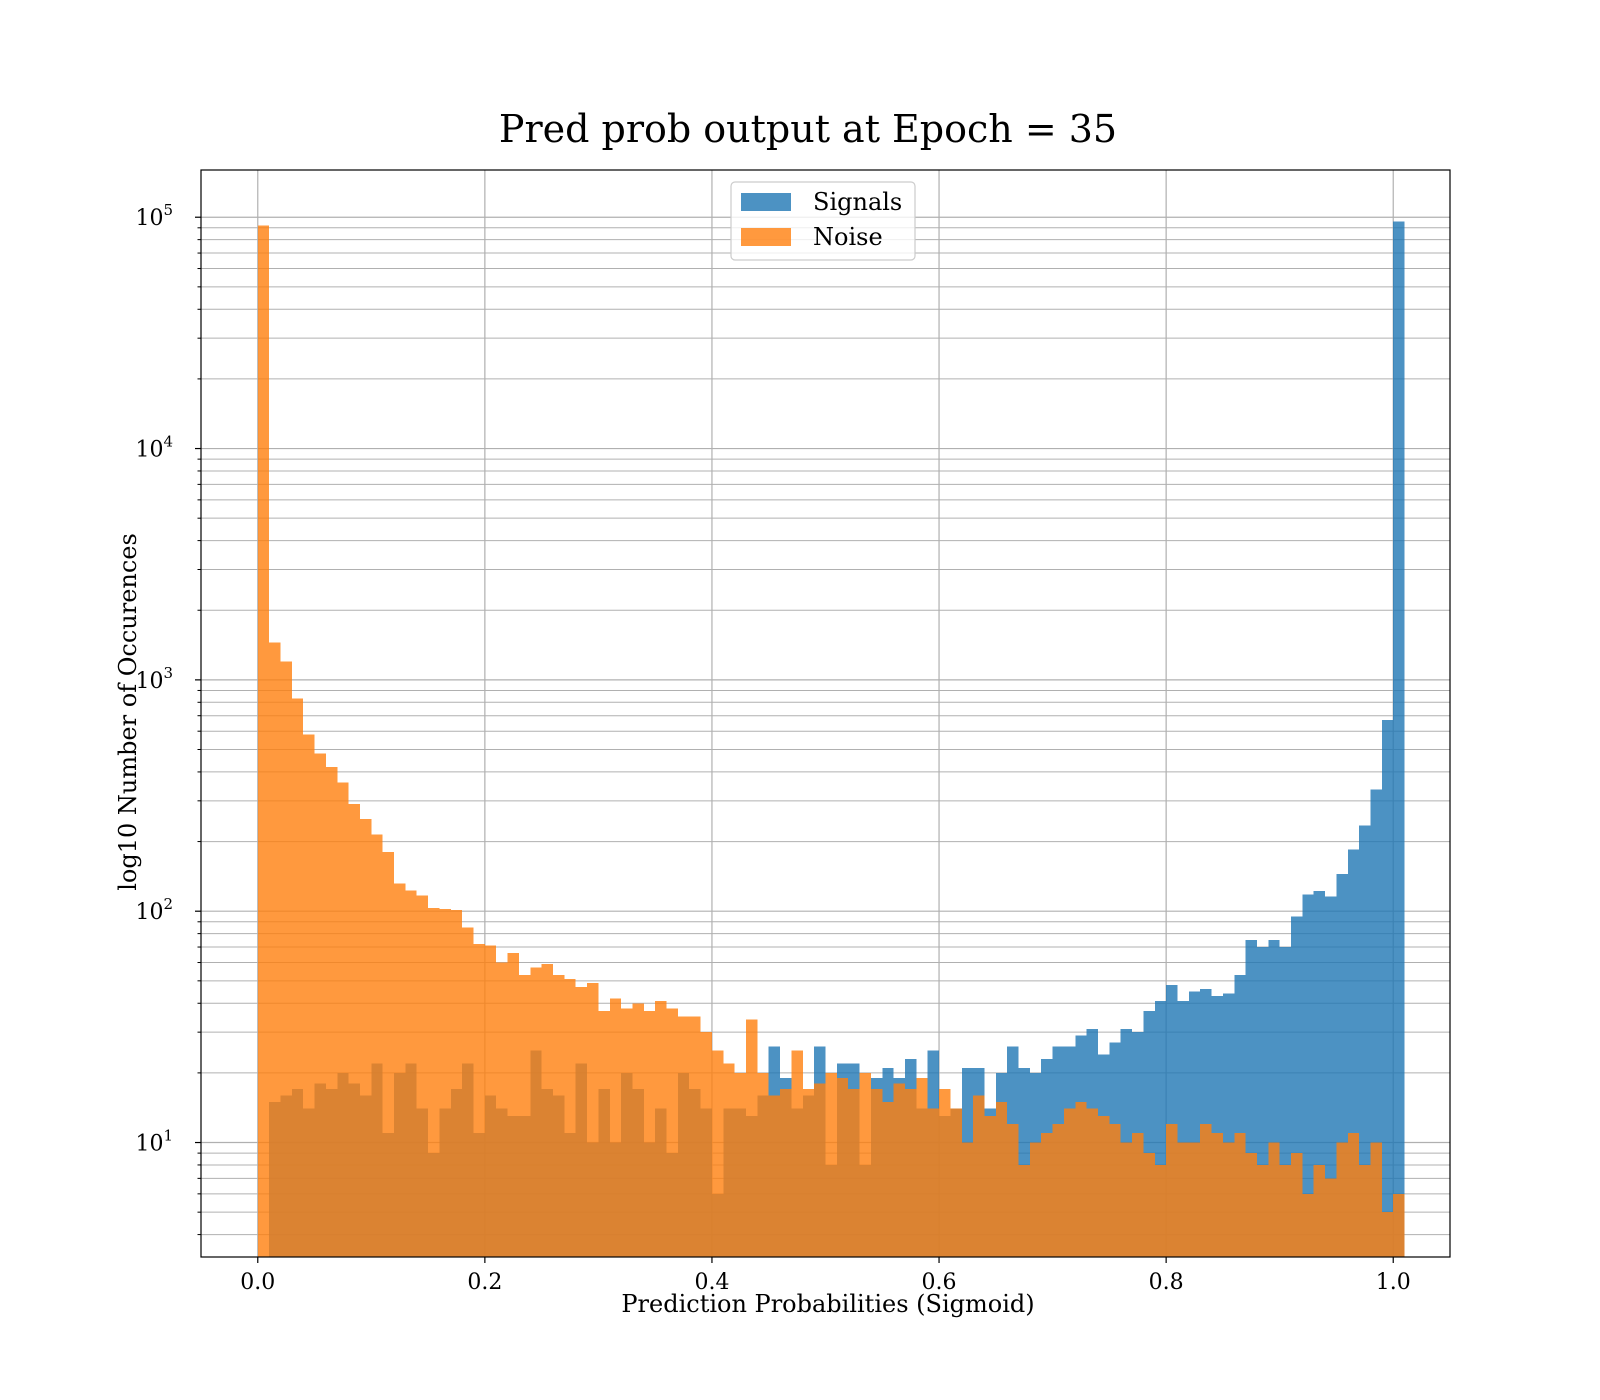 Image resolution: width=1600 pixels, height=1400 pixels. I want to click on legend: Signals Noise, so click(823, 221).